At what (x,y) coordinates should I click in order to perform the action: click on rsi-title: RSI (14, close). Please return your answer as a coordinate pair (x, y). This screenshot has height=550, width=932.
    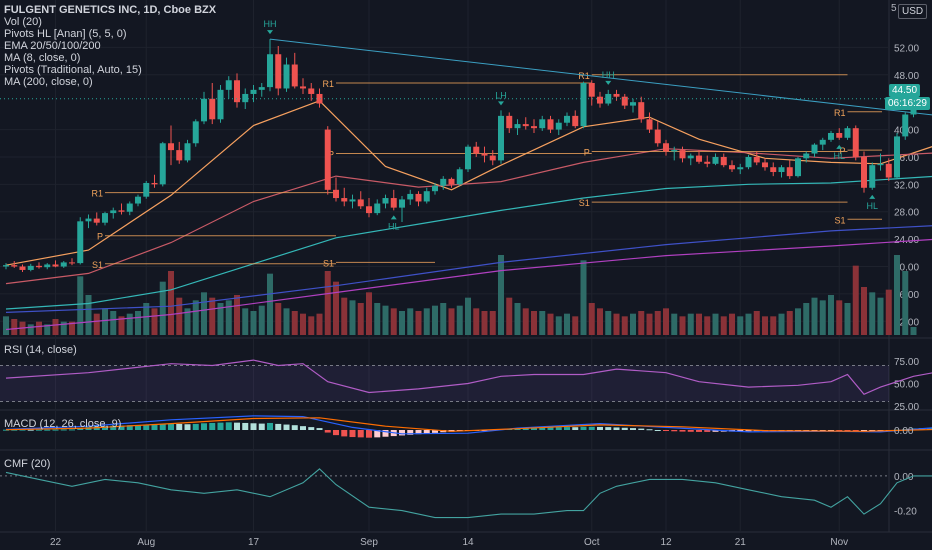
    Looking at the image, I should click on (40, 350).